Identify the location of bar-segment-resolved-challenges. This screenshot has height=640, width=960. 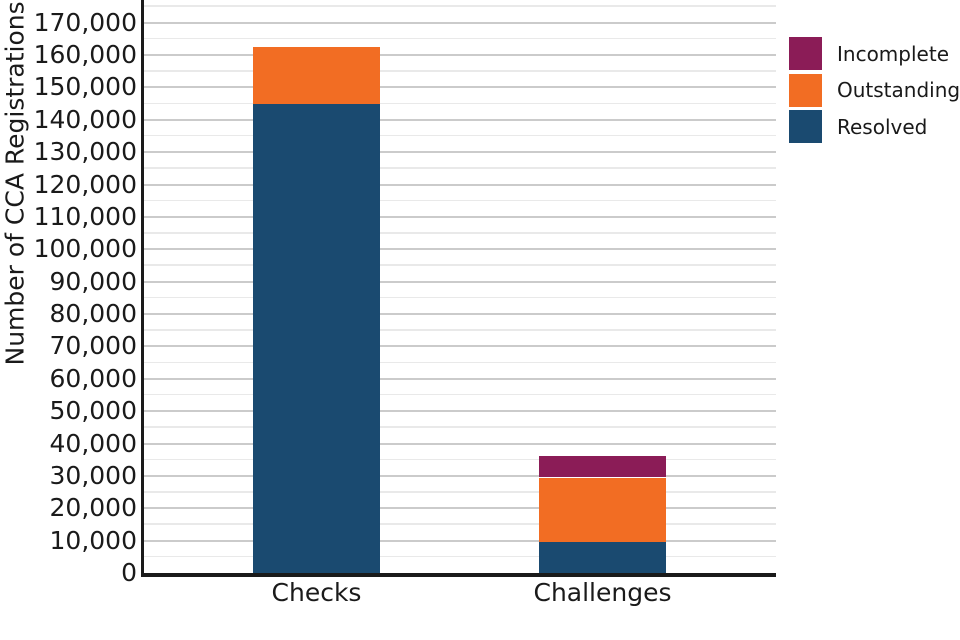
(602, 557).